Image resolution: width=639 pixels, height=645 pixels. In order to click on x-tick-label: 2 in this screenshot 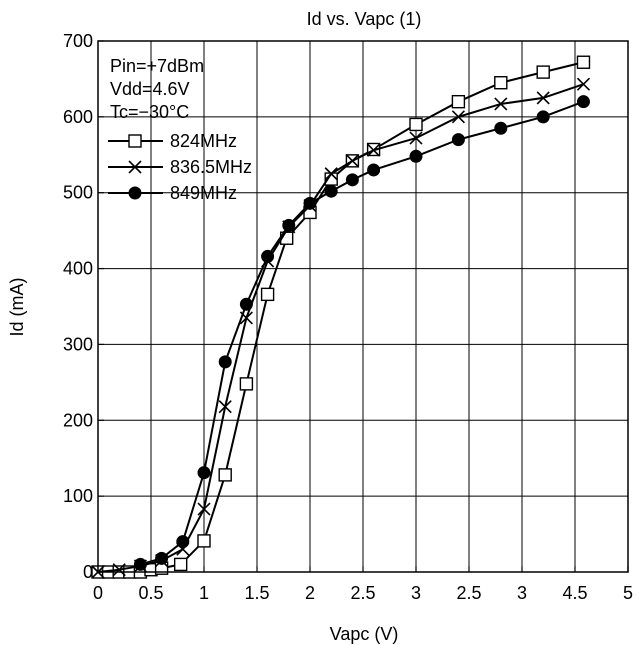, I will do `click(310, 593)`.